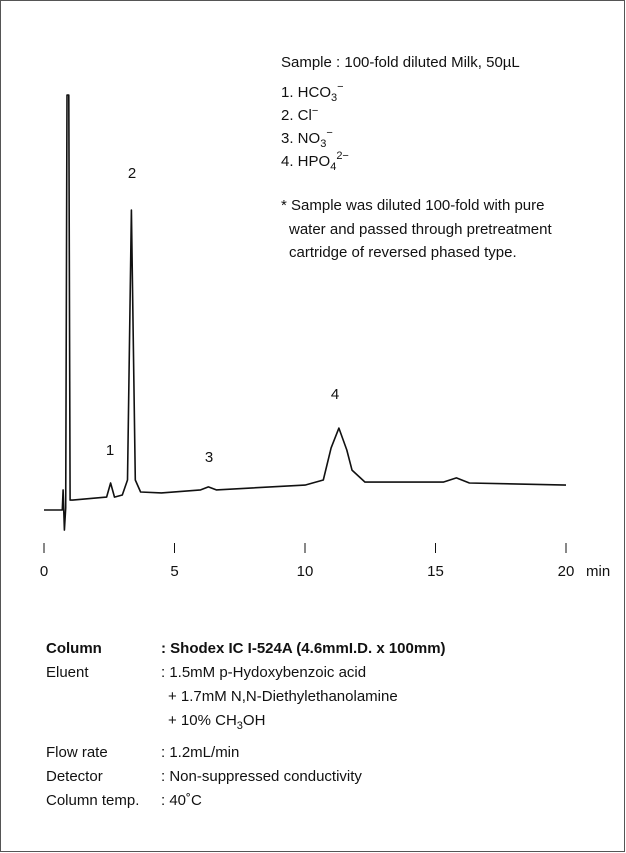 This screenshot has width=626, height=853. I want to click on note: cartridge of reversed phased type., so click(403, 252).